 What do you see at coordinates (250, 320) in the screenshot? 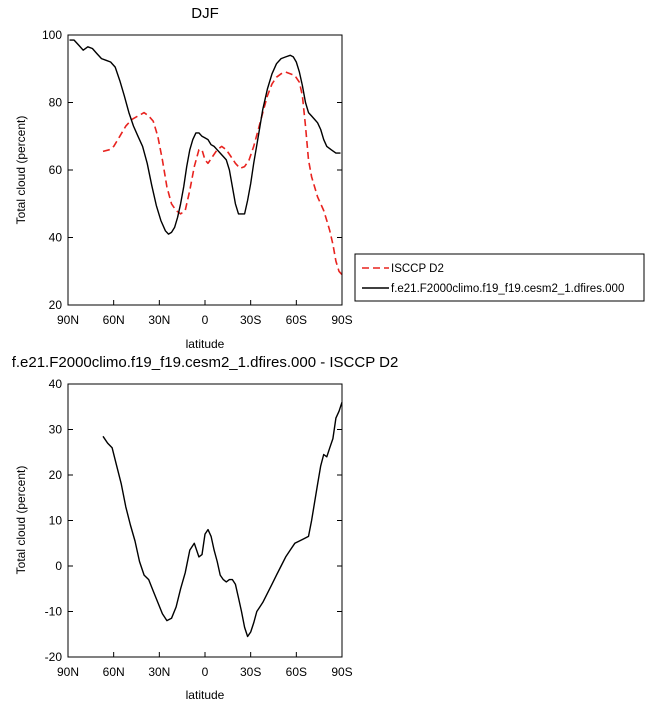
I see `top-x-tick-label: 30S` at bounding box center [250, 320].